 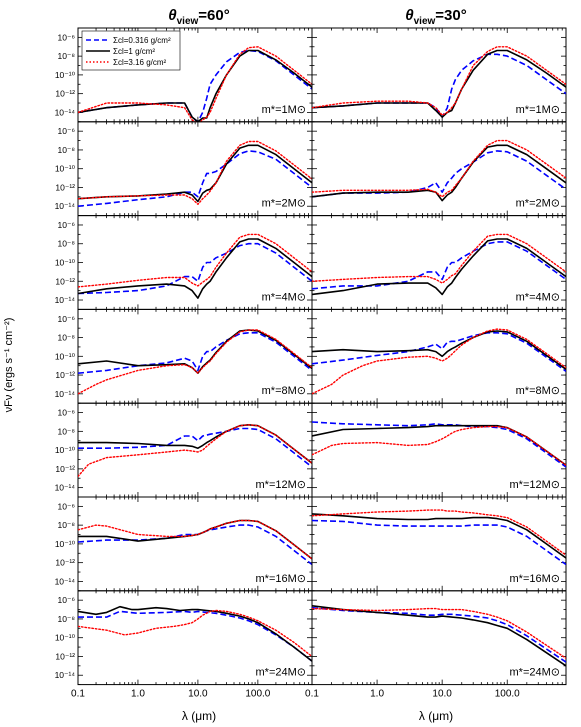 I want to click on panel-r3-c2: m*=4M⊙, so click(x=439, y=262).